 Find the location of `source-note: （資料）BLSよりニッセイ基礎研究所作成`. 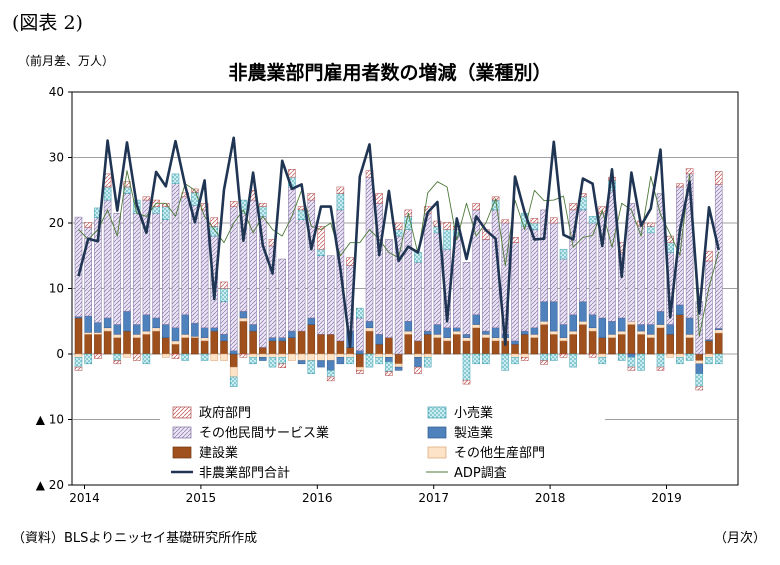

source-note: （資料）BLSよりニッセイ基礎研究所作成 is located at coordinates (135, 538).